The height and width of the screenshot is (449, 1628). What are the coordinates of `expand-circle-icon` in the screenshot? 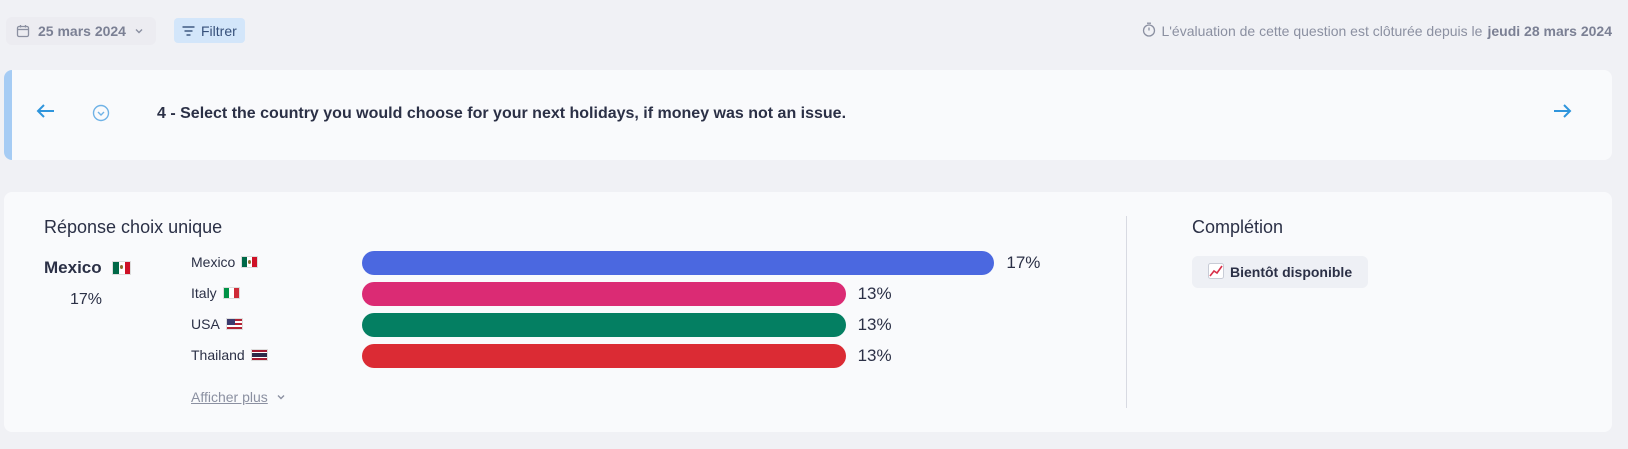 It's located at (101, 115).